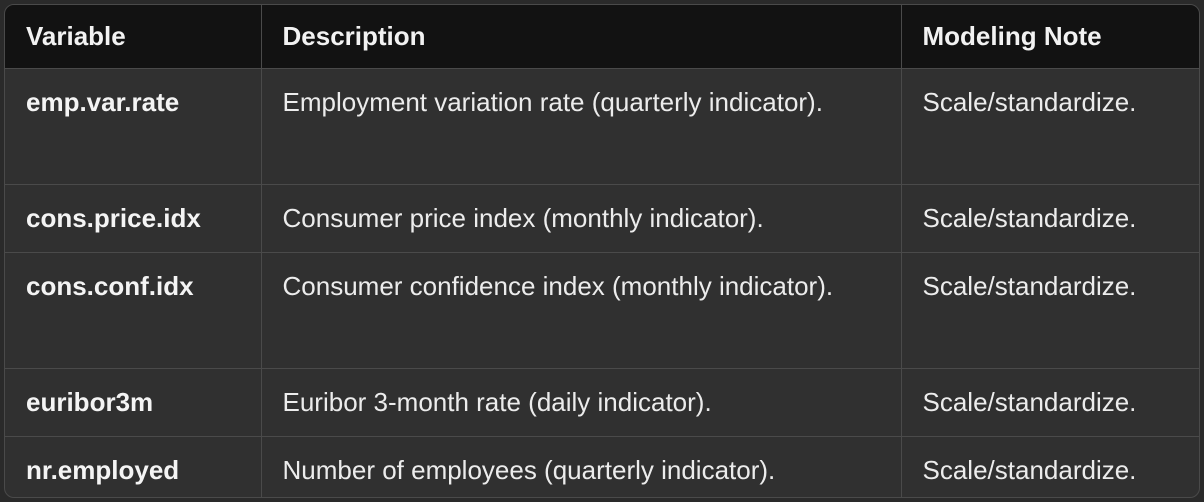 The height and width of the screenshot is (502, 1204). I want to click on cell-variable: cons.price.idx, so click(133, 218).